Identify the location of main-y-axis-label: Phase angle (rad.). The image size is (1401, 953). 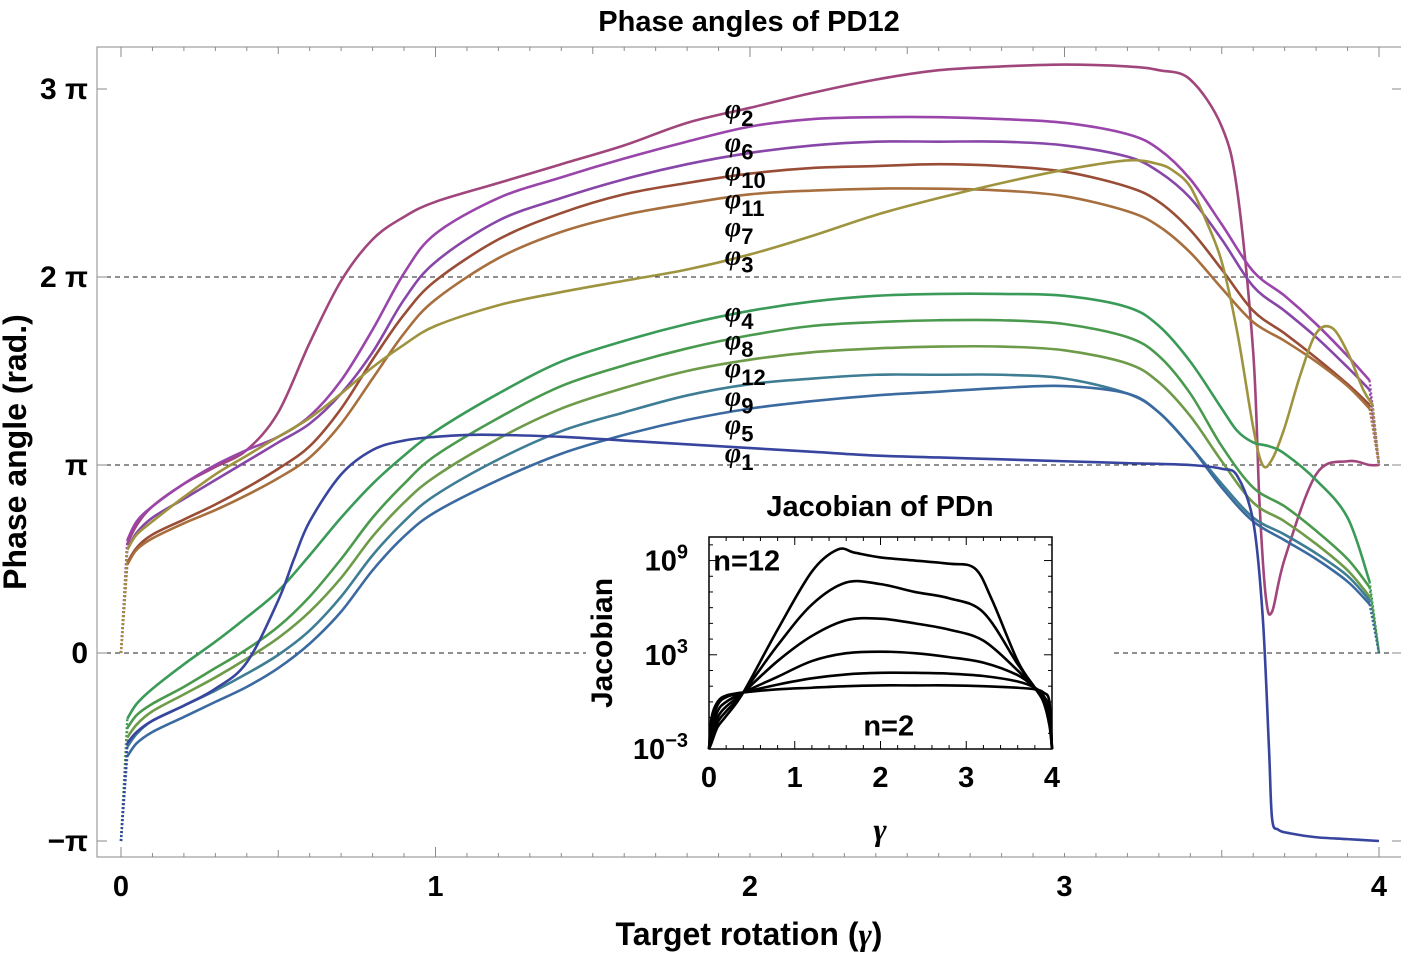
(16, 452).